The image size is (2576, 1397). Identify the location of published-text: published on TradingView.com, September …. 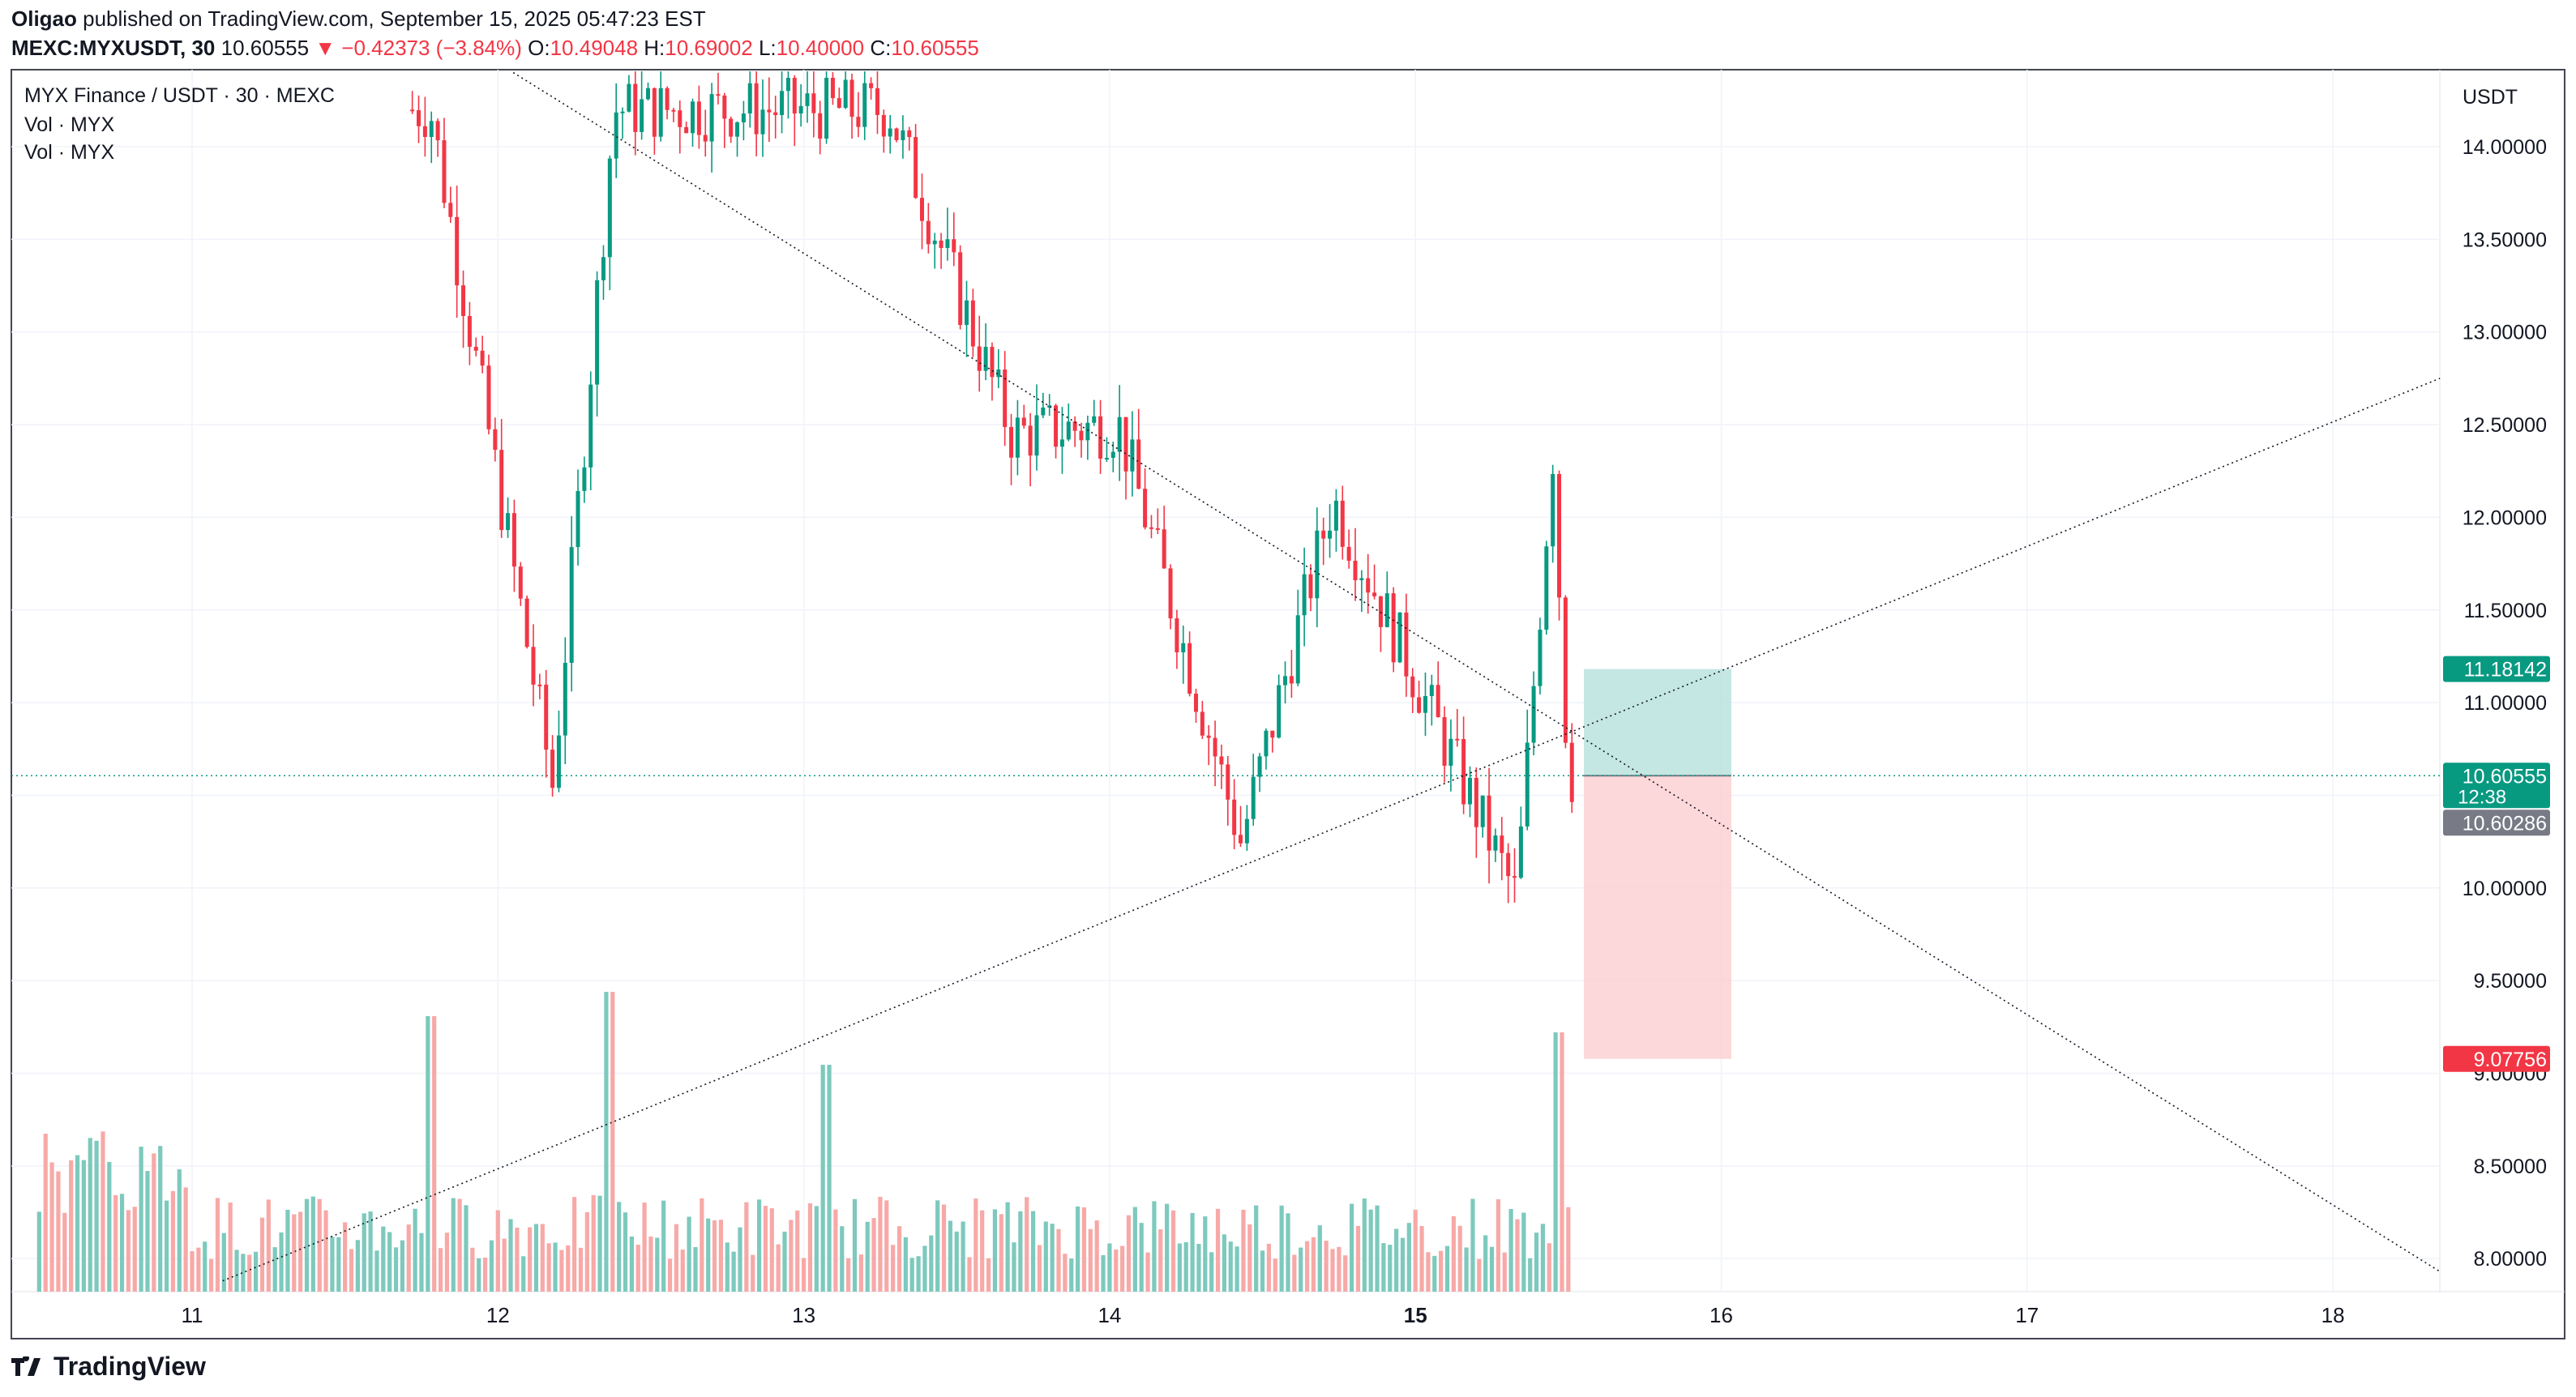
(394, 18).